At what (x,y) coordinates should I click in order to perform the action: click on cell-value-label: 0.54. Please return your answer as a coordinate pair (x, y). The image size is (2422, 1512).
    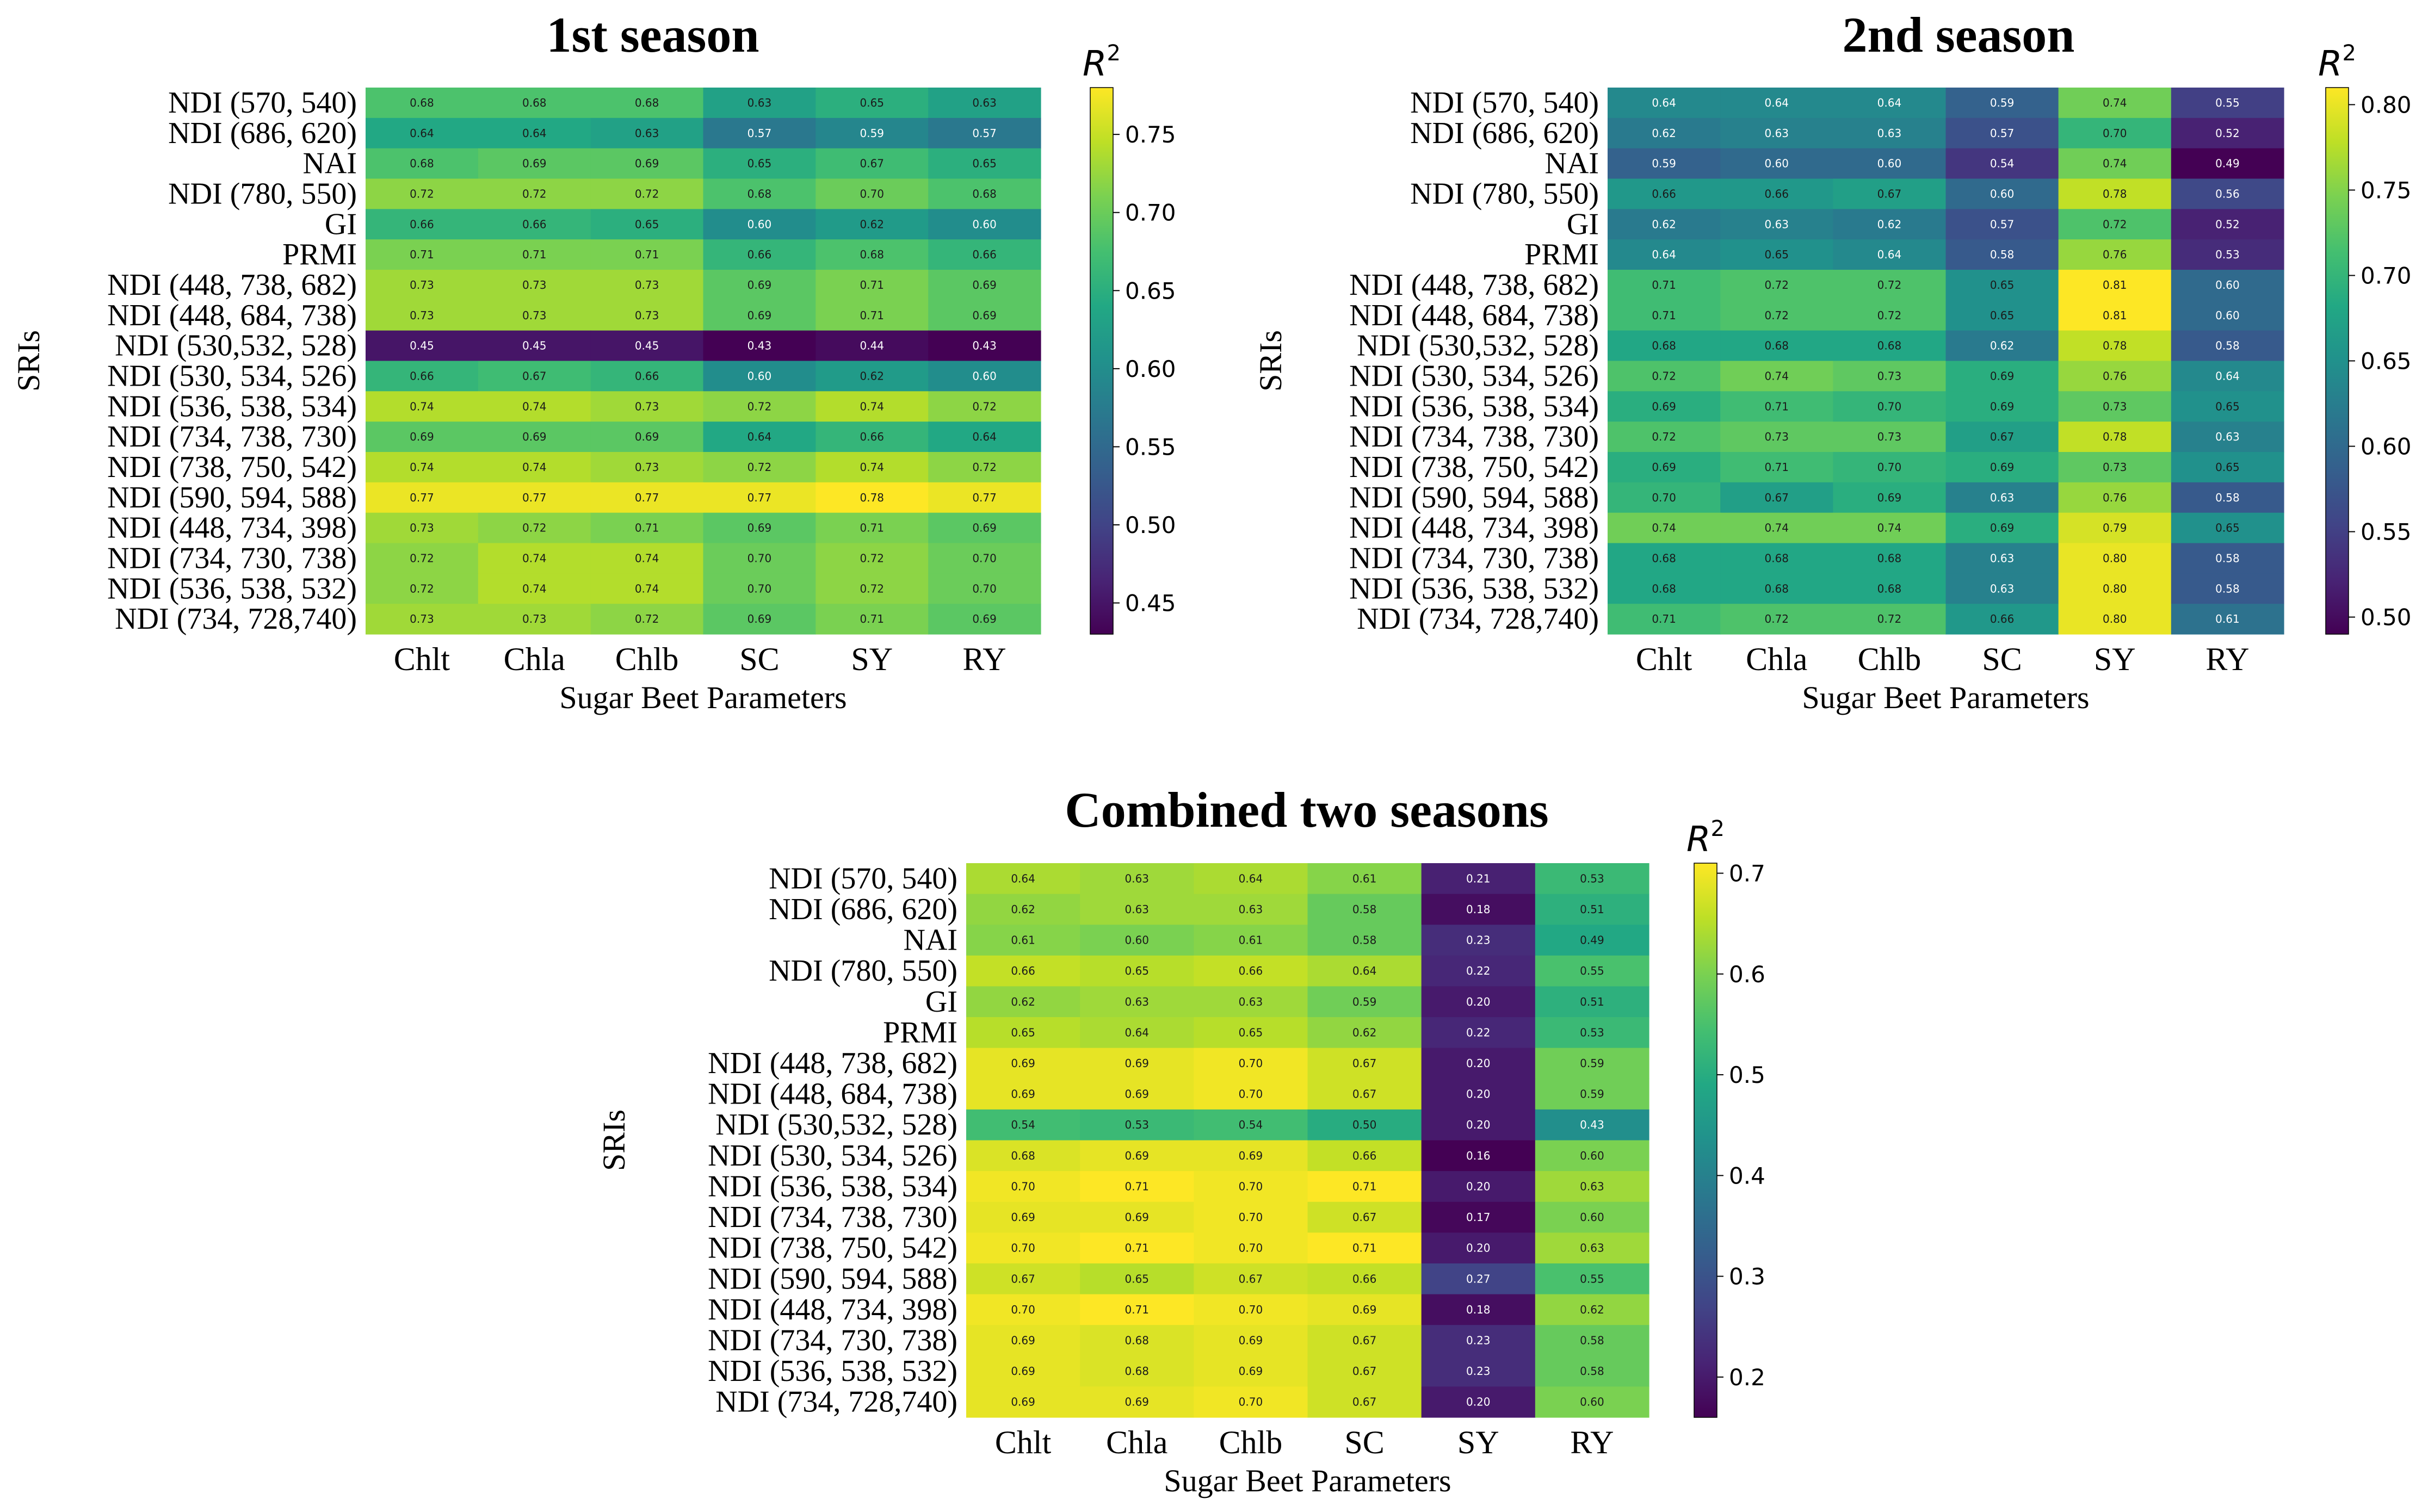
    Looking at the image, I should click on (1251, 1124).